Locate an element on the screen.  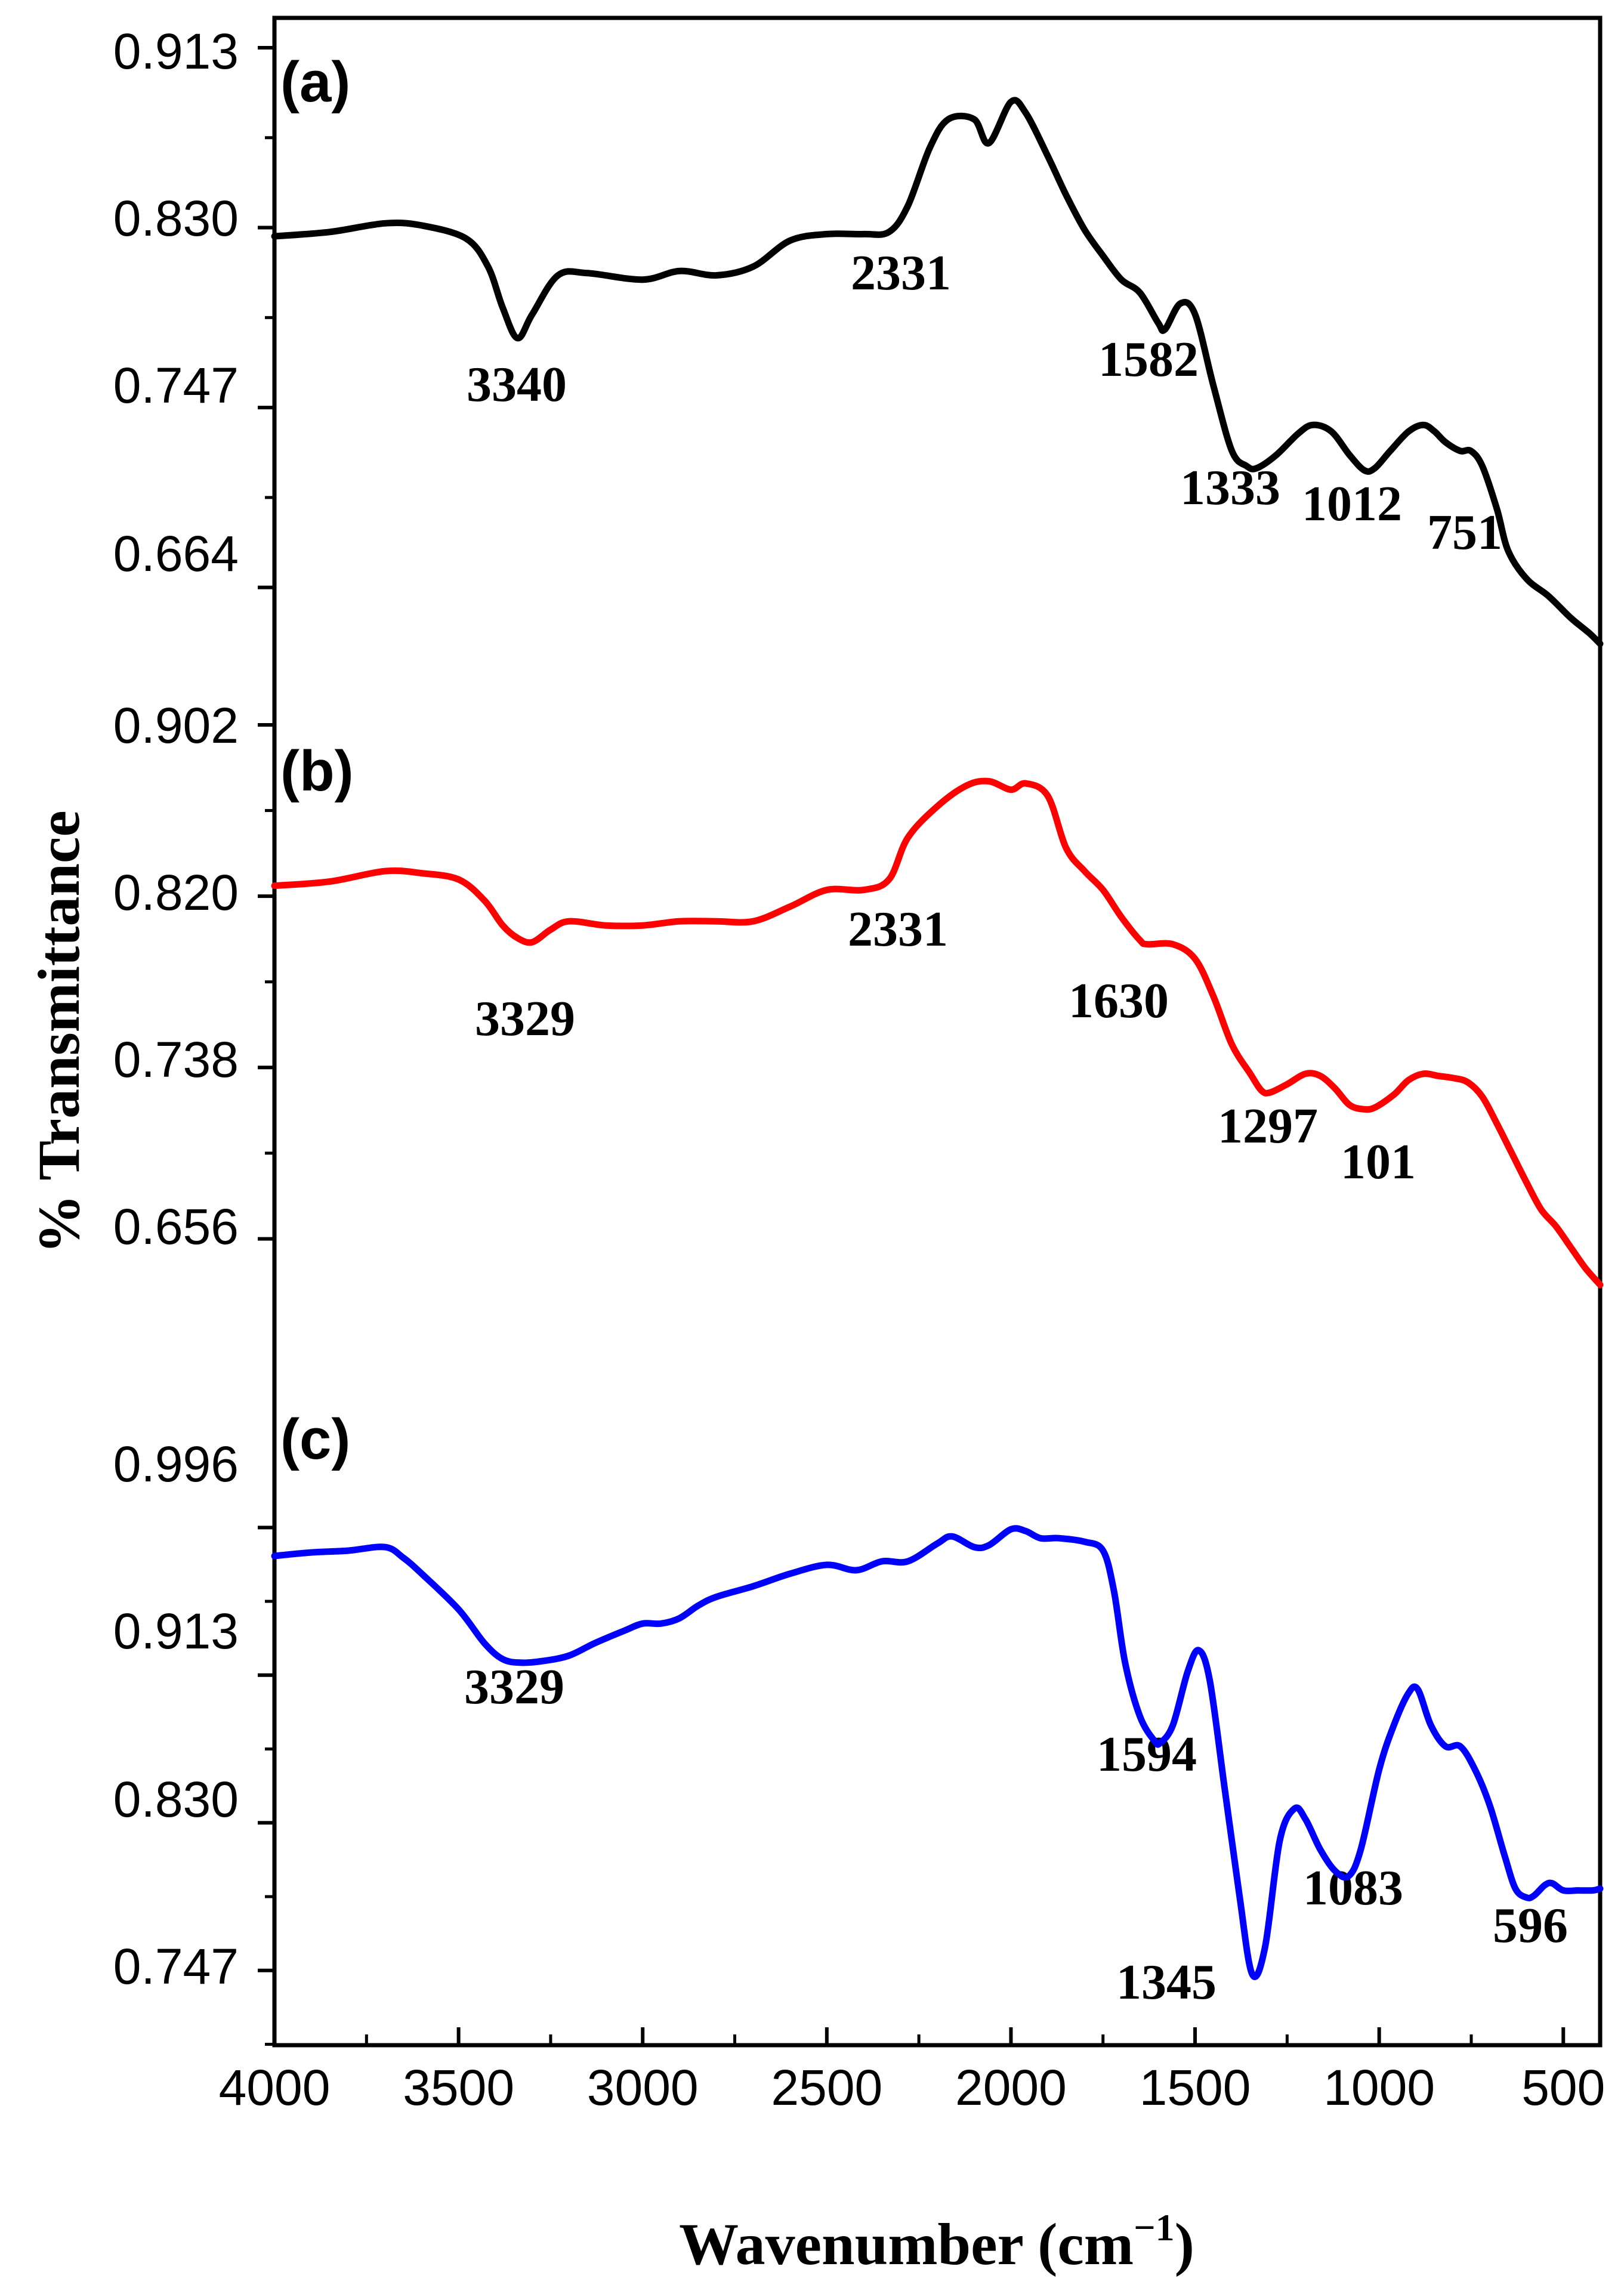
panel-a-ytick-2: 0.747 is located at coordinates (176, 385).